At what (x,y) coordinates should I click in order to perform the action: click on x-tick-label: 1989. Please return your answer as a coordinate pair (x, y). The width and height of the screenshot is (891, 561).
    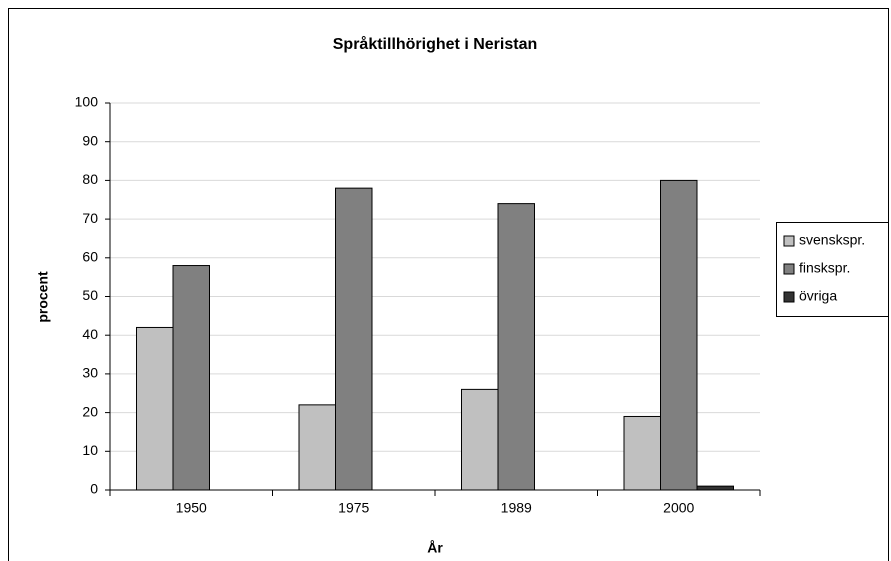
    Looking at the image, I should click on (516, 508).